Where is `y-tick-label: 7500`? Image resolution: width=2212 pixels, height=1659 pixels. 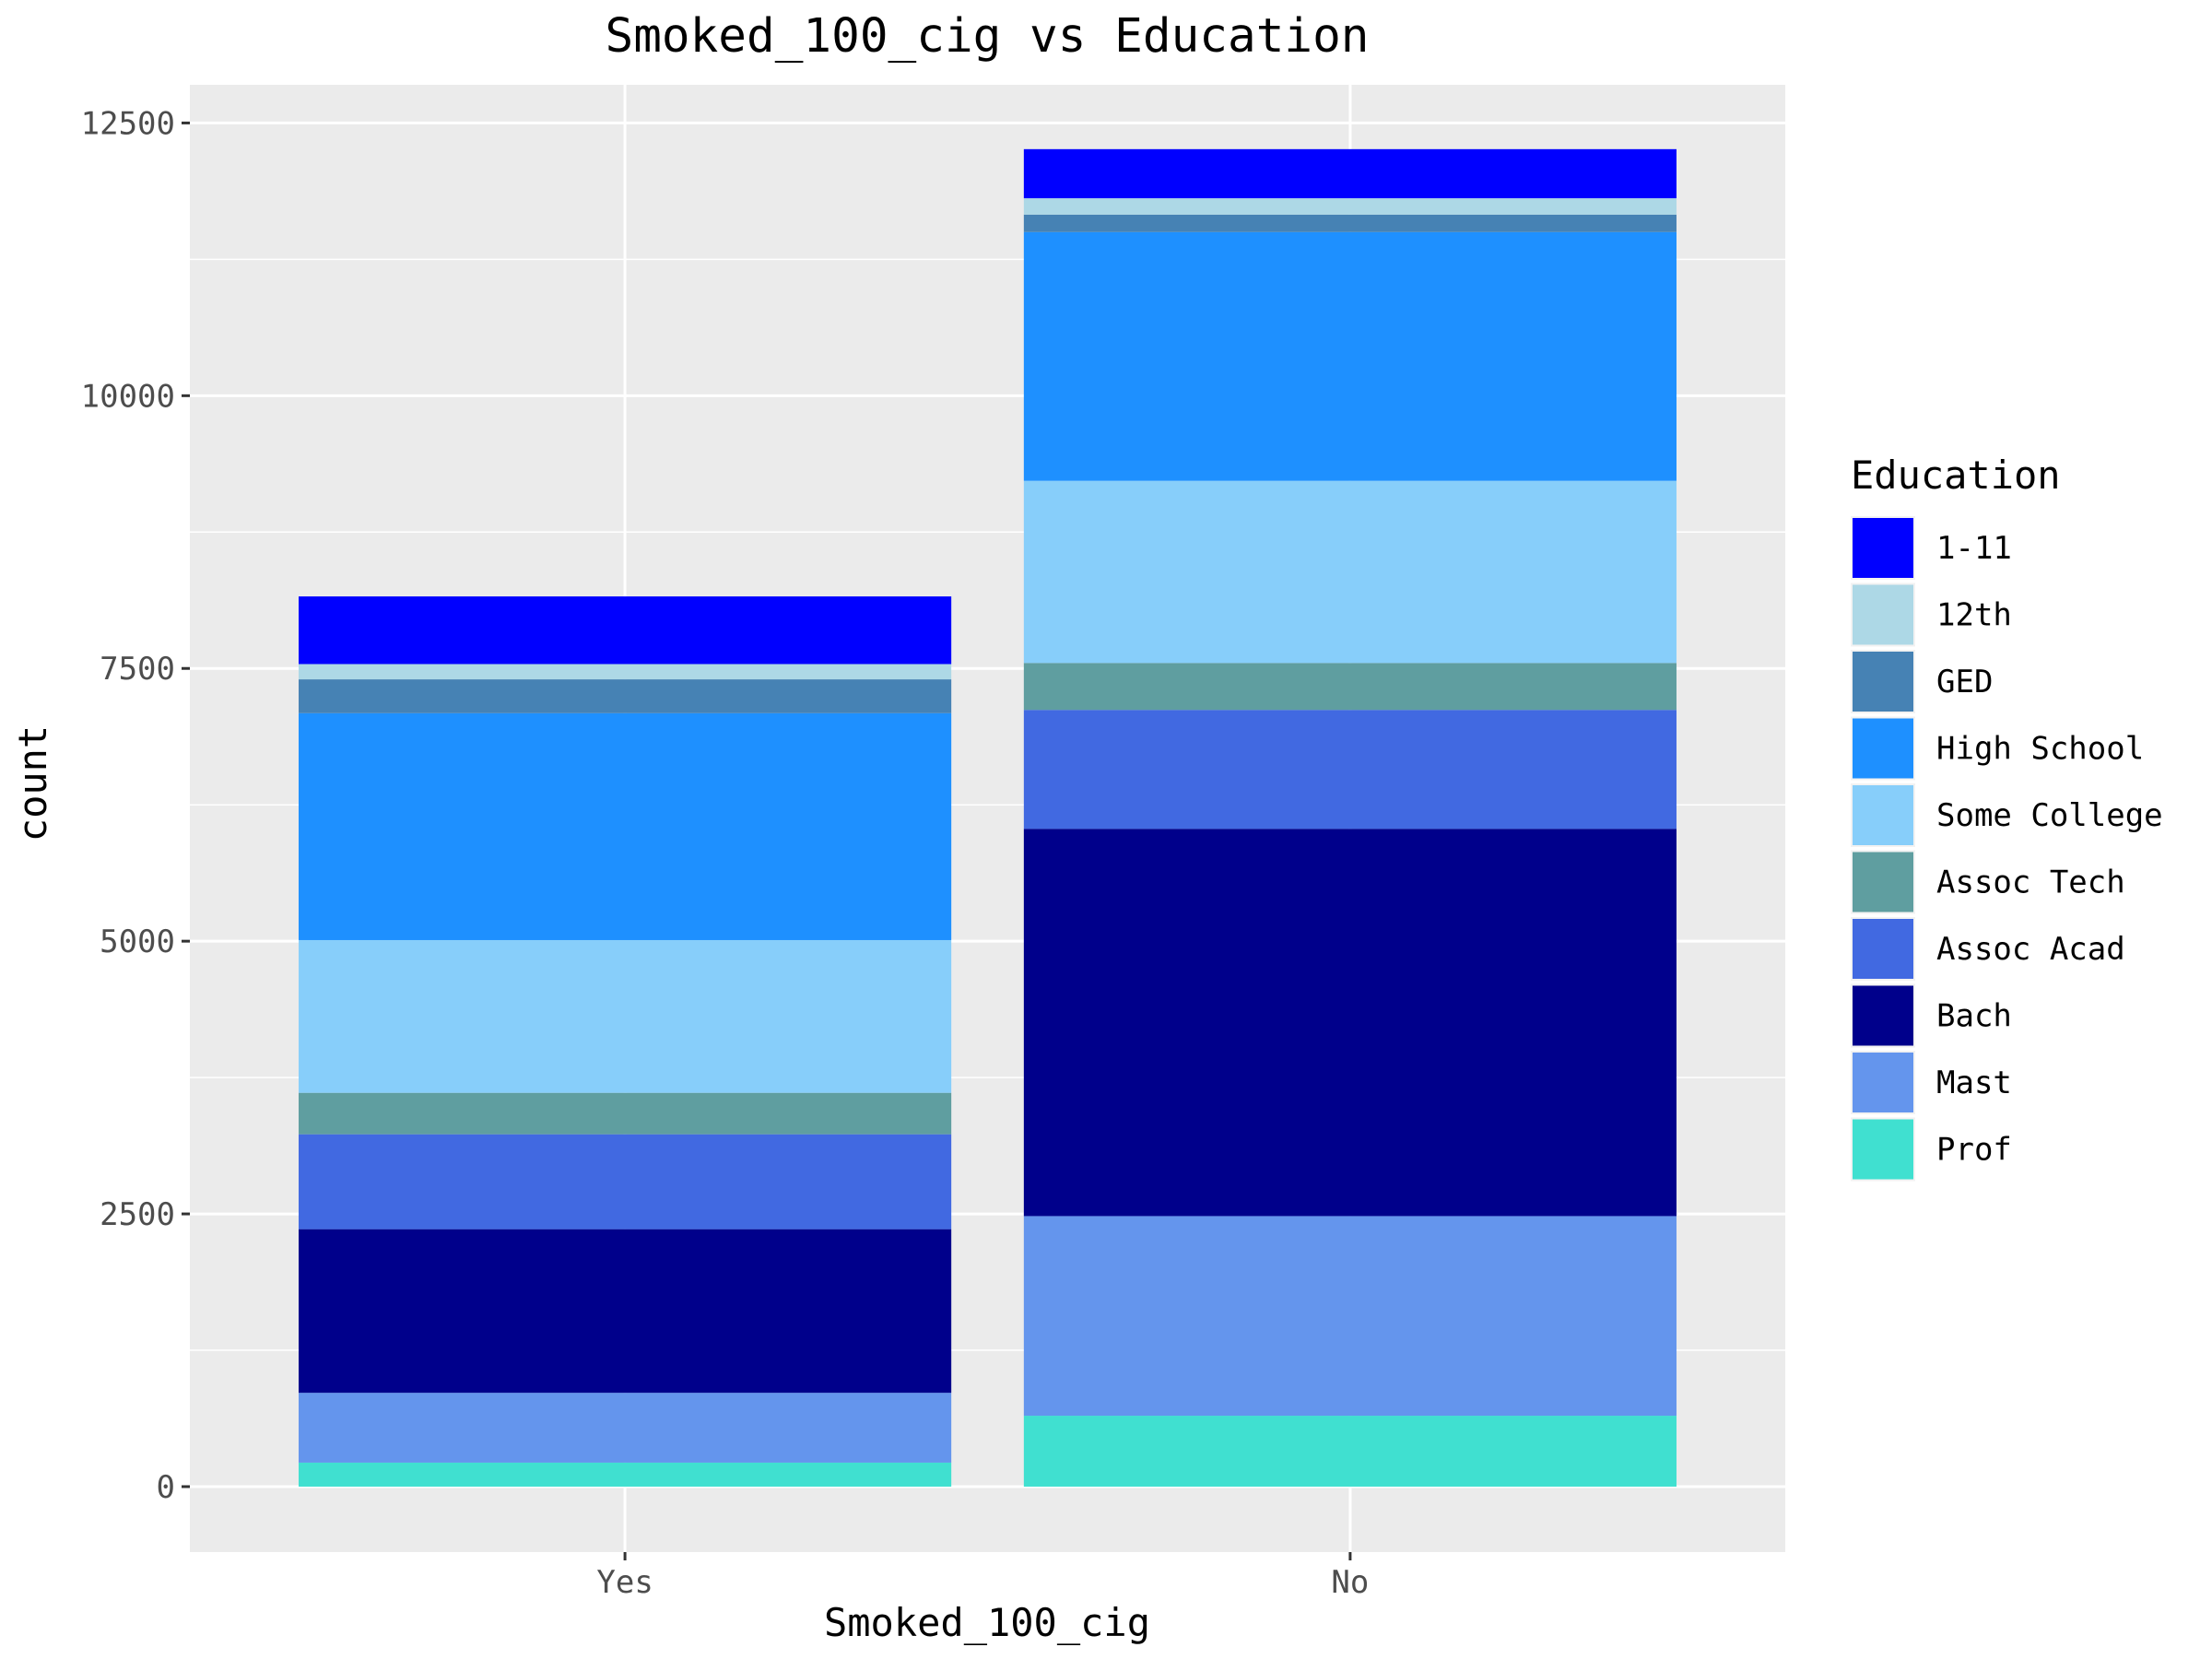 y-tick-label: 7500 is located at coordinates (137, 669).